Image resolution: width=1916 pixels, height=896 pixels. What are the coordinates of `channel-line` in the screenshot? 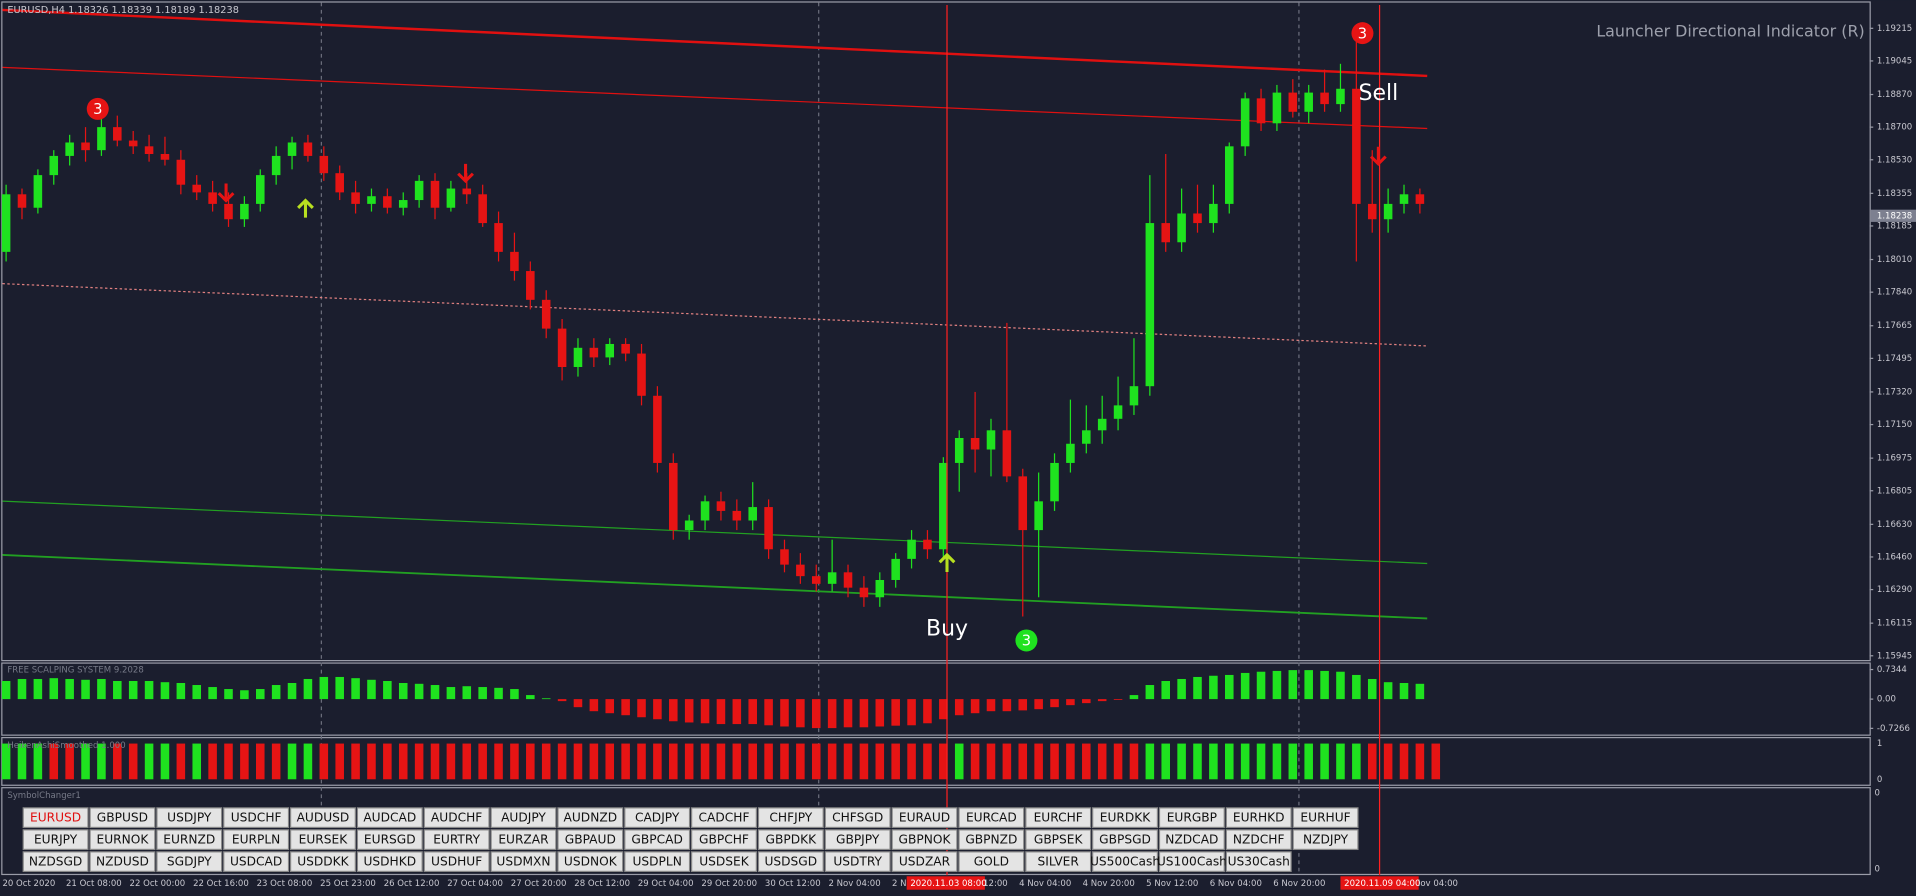 It's located at (715, 587).